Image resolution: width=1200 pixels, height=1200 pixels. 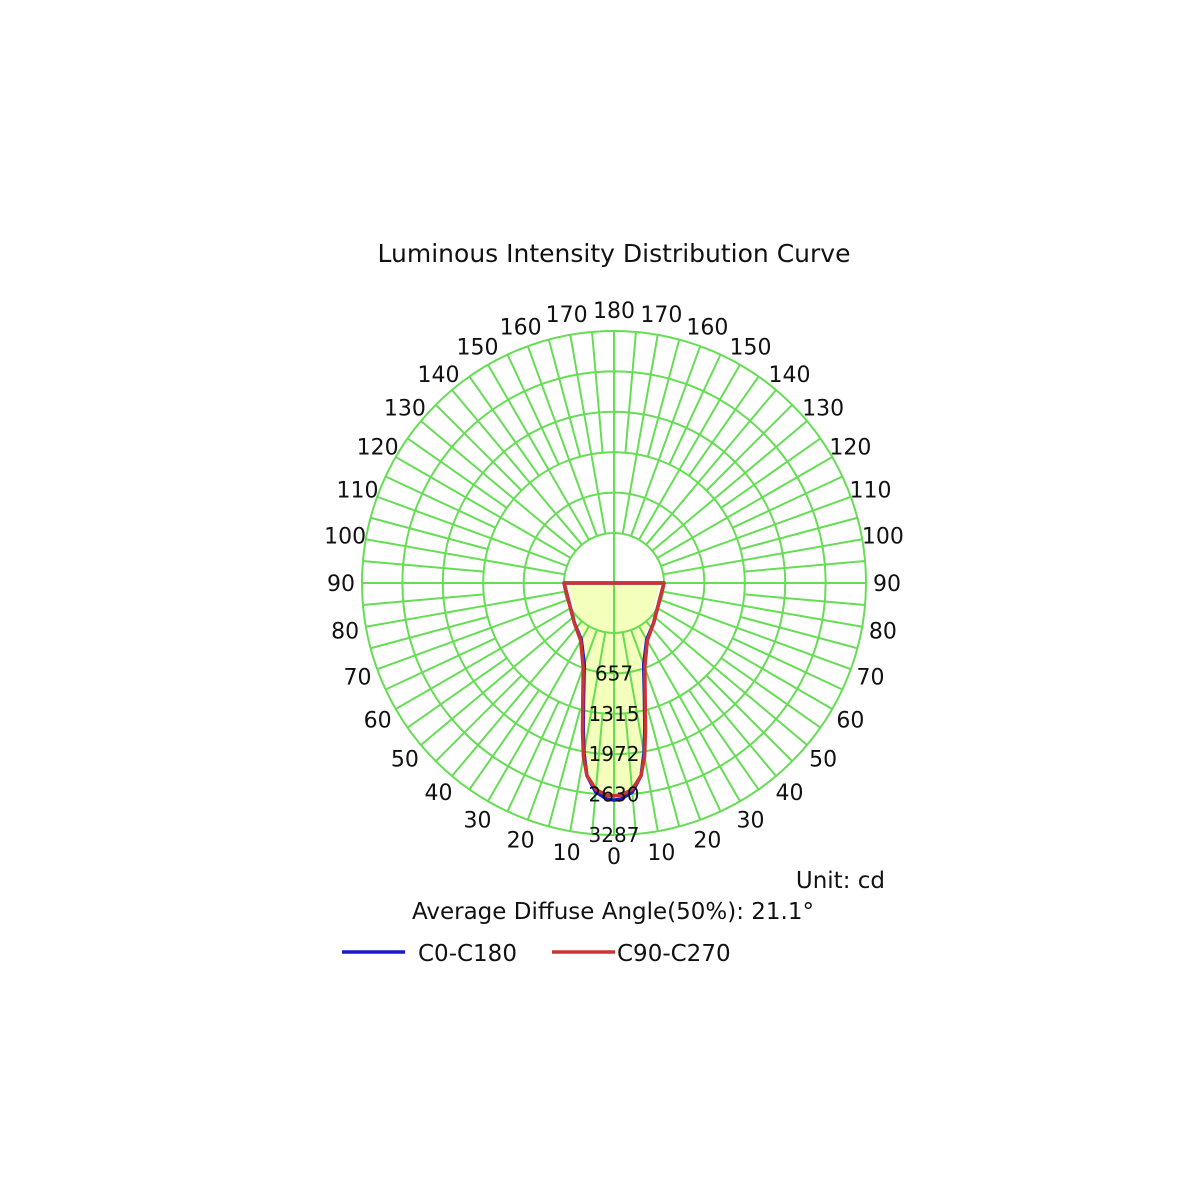 What do you see at coordinates (614, 311) in the screenshot?
I see `angle-label-top: 180` at bounding box center [614, 311].